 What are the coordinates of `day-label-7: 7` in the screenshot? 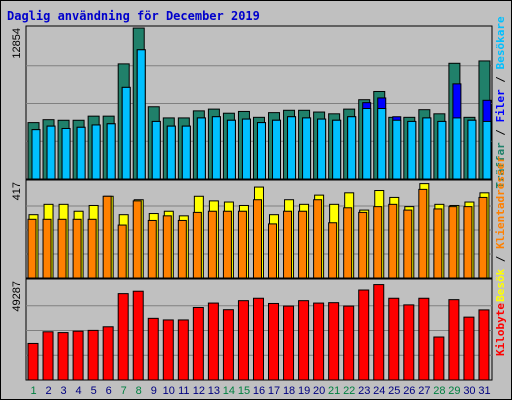 It's located at (124, 391).